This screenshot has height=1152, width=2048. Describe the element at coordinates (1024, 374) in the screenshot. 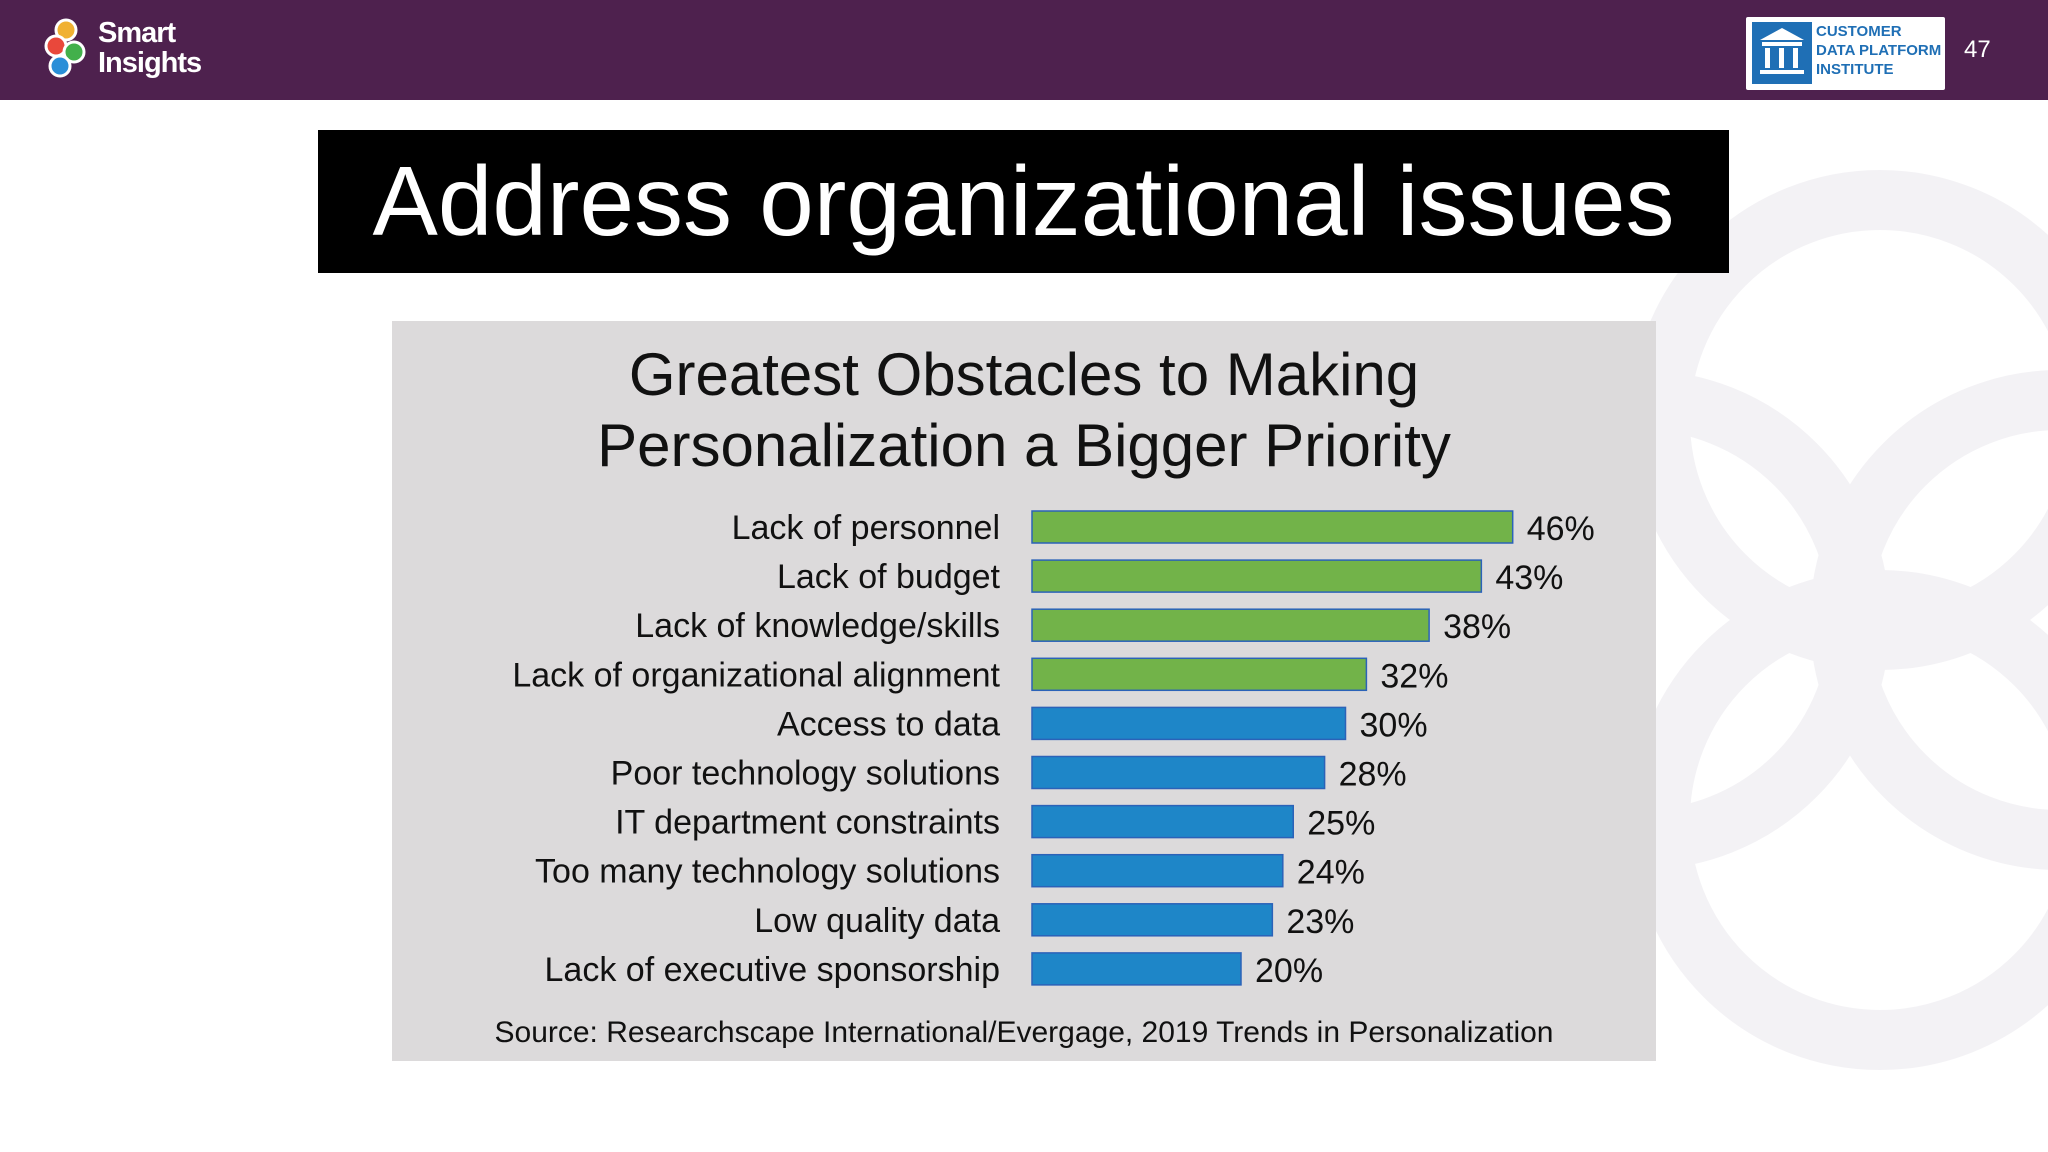

I see `chart-title-line-1: Greatest Obstacles to Making` at that location.